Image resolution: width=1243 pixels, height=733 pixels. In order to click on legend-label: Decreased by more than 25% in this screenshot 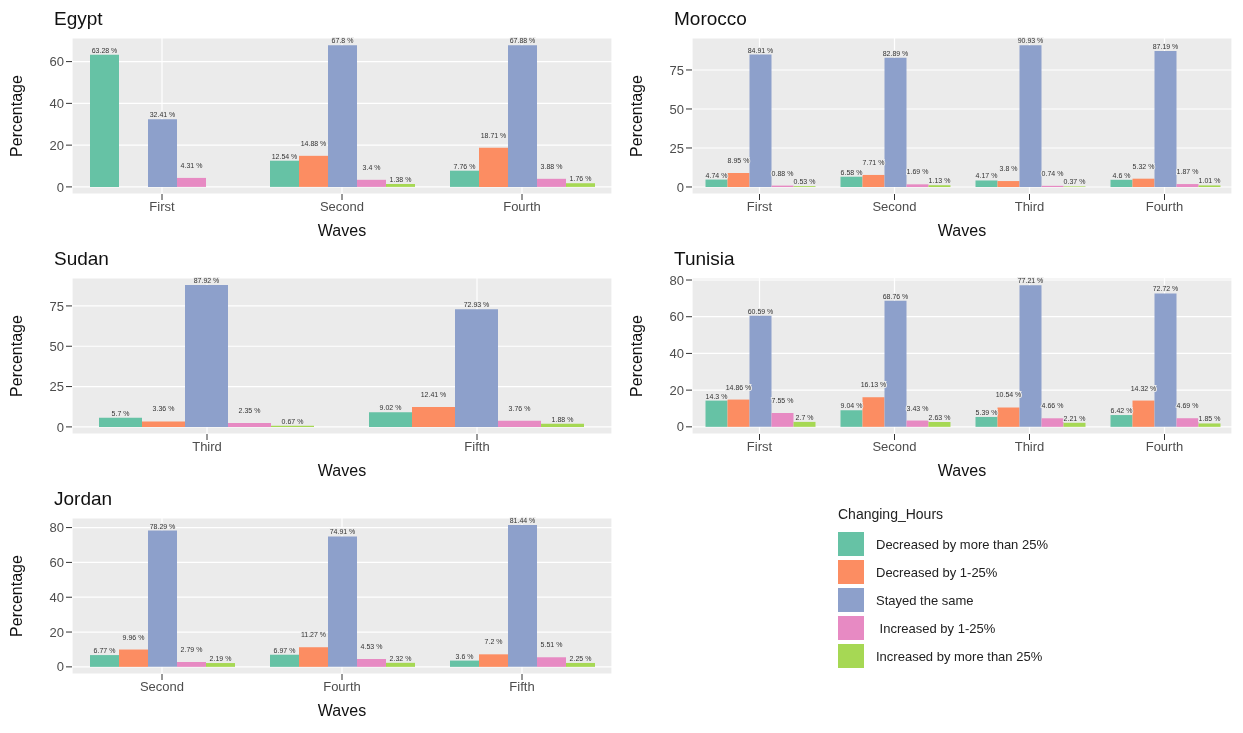, I will do `click(962, 544)`.